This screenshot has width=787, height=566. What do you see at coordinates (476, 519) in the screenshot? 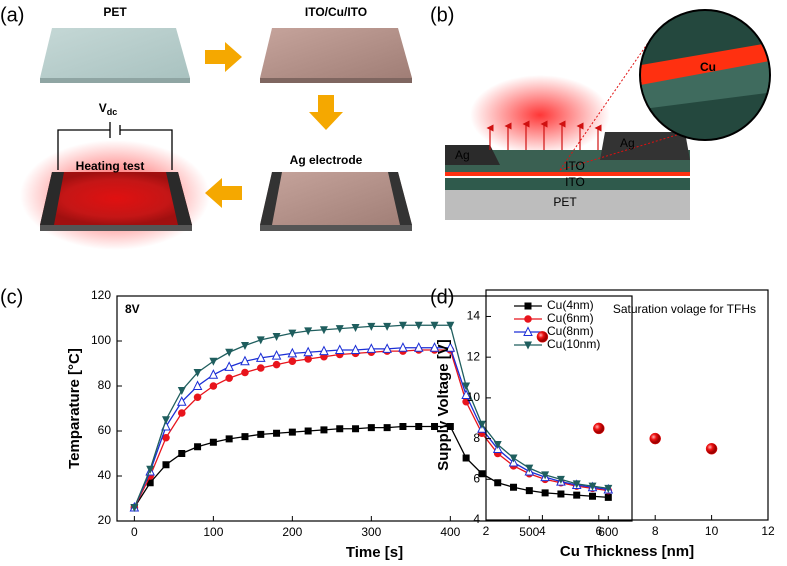
I see `y-tick-label: 4` at bounding box center [476, 519].